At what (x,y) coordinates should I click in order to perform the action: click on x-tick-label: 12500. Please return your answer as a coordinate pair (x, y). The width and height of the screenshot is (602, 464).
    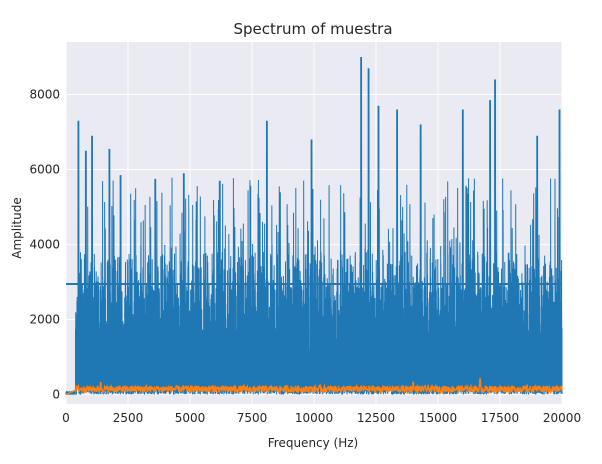
    Looking at the image, I should click on (376, 418).